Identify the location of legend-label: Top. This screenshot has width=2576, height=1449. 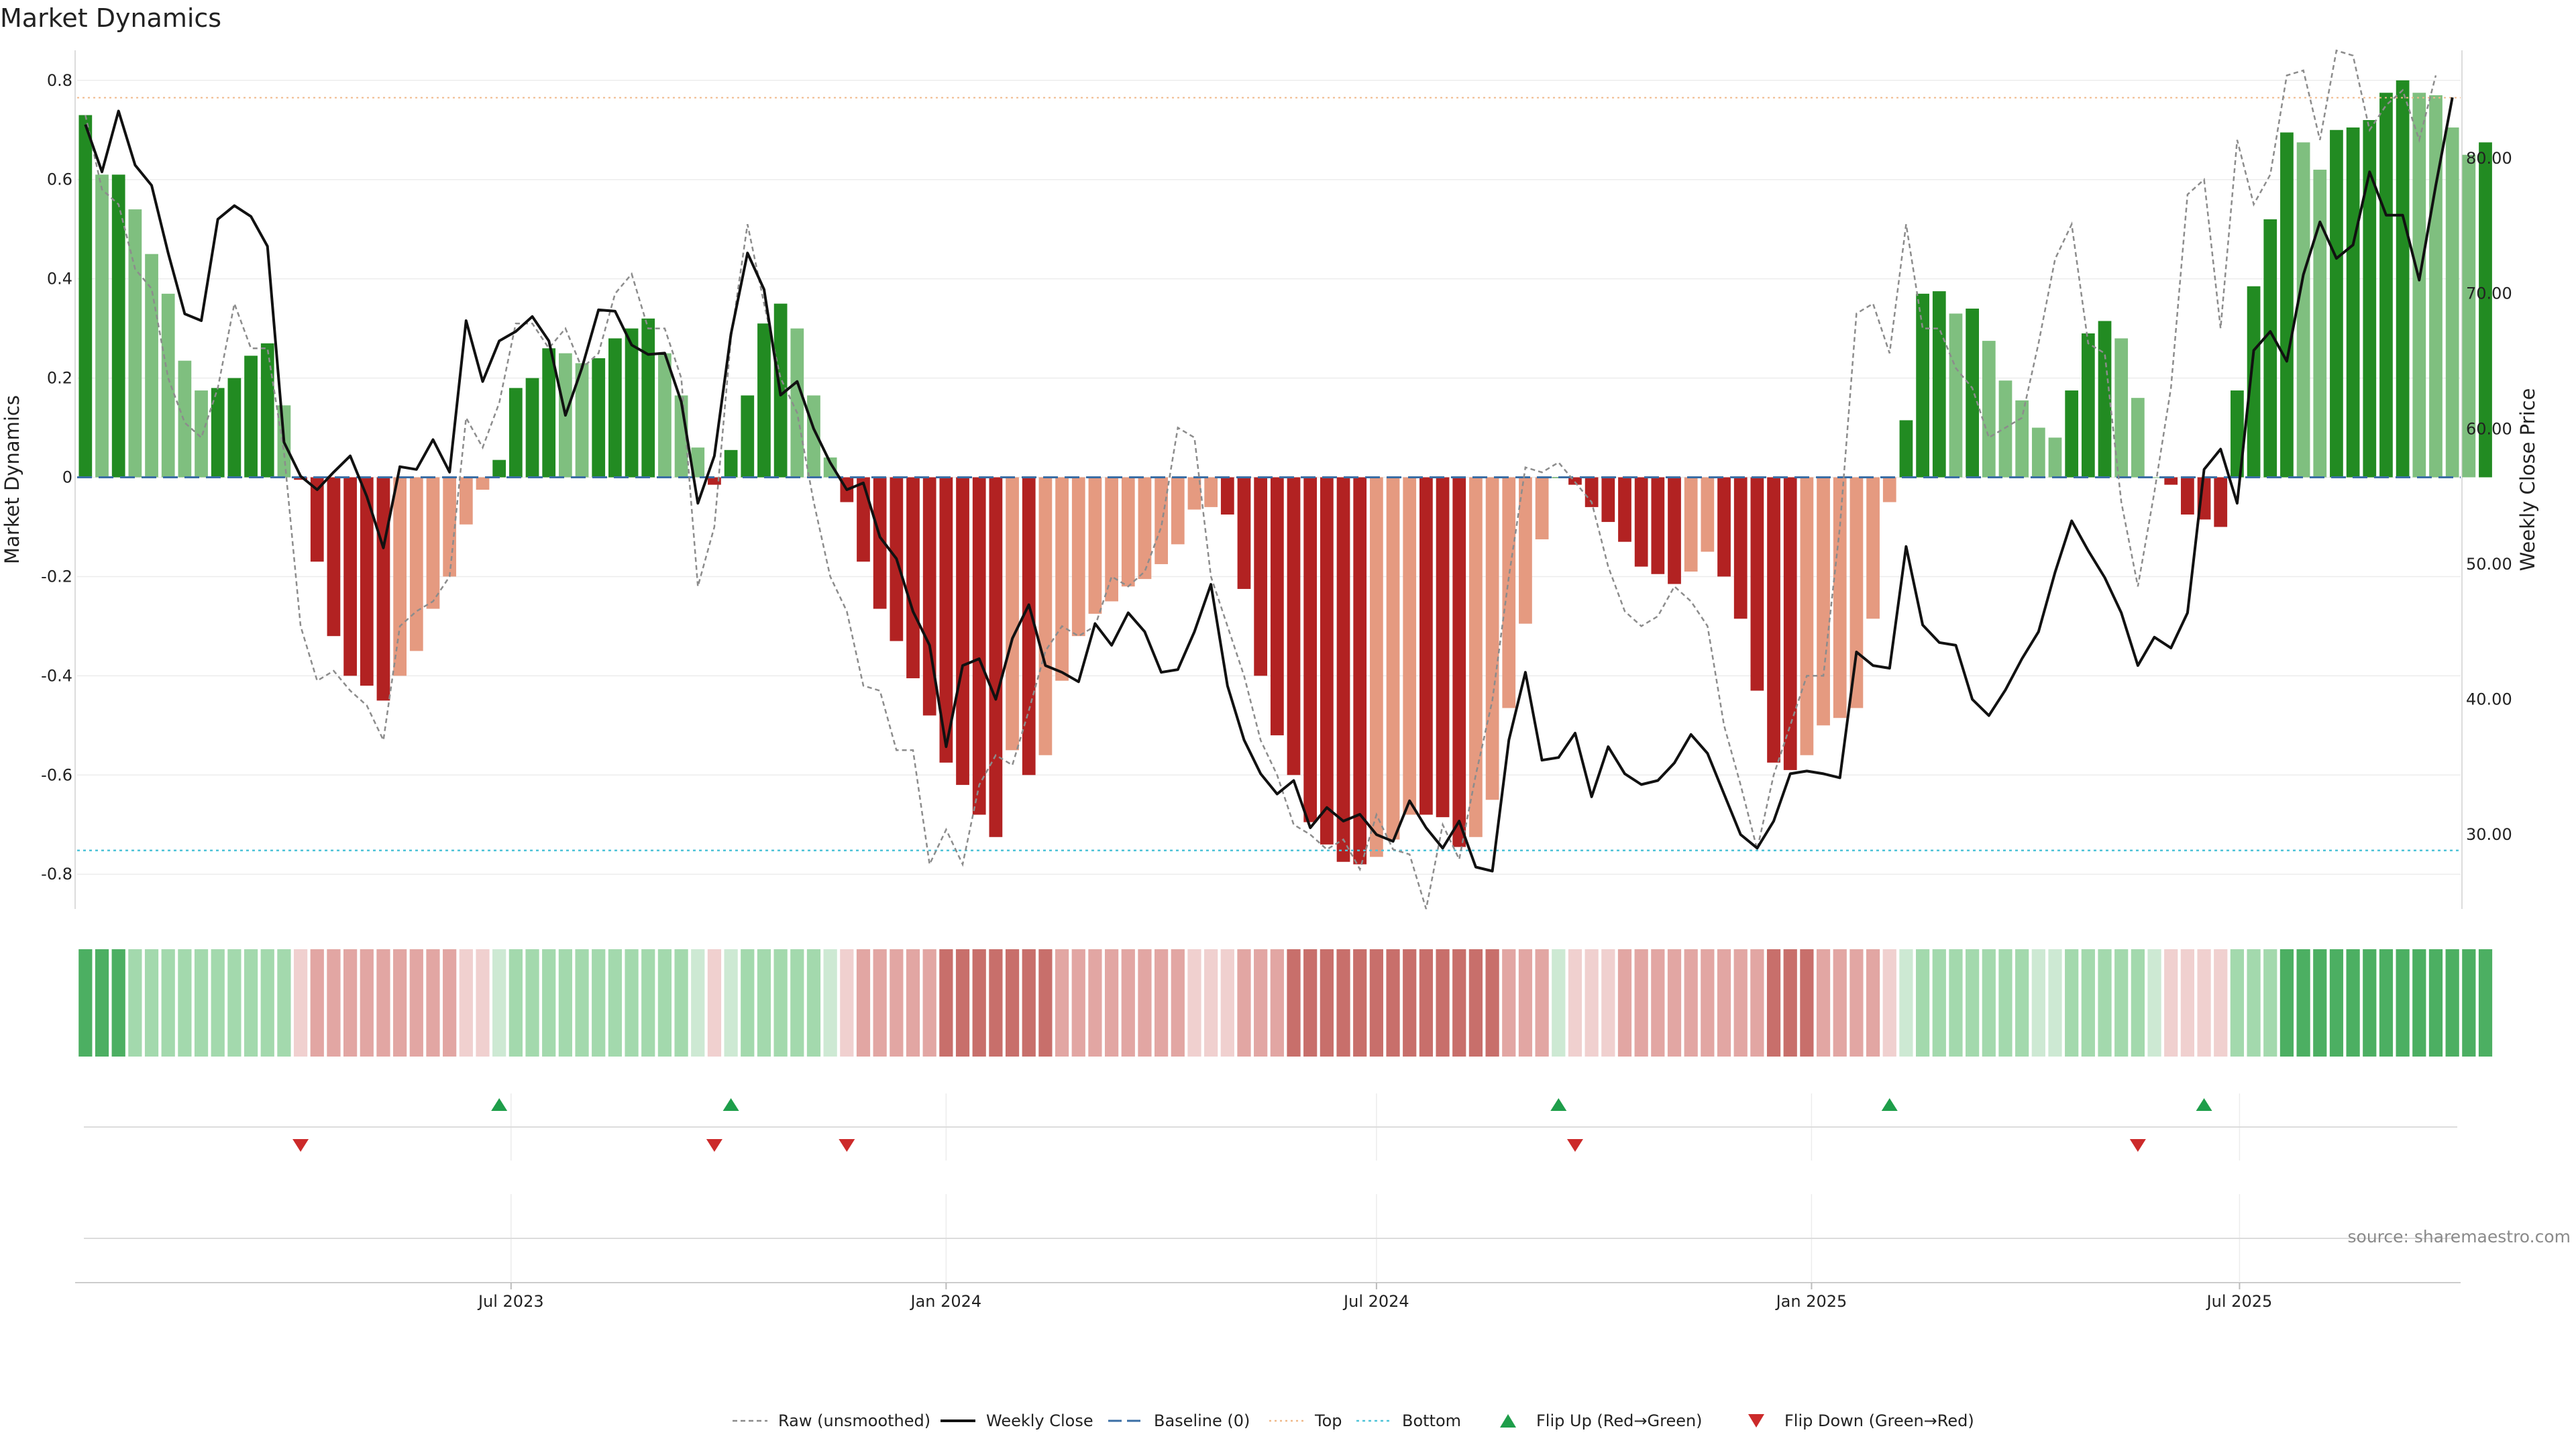
(1328, 1420).